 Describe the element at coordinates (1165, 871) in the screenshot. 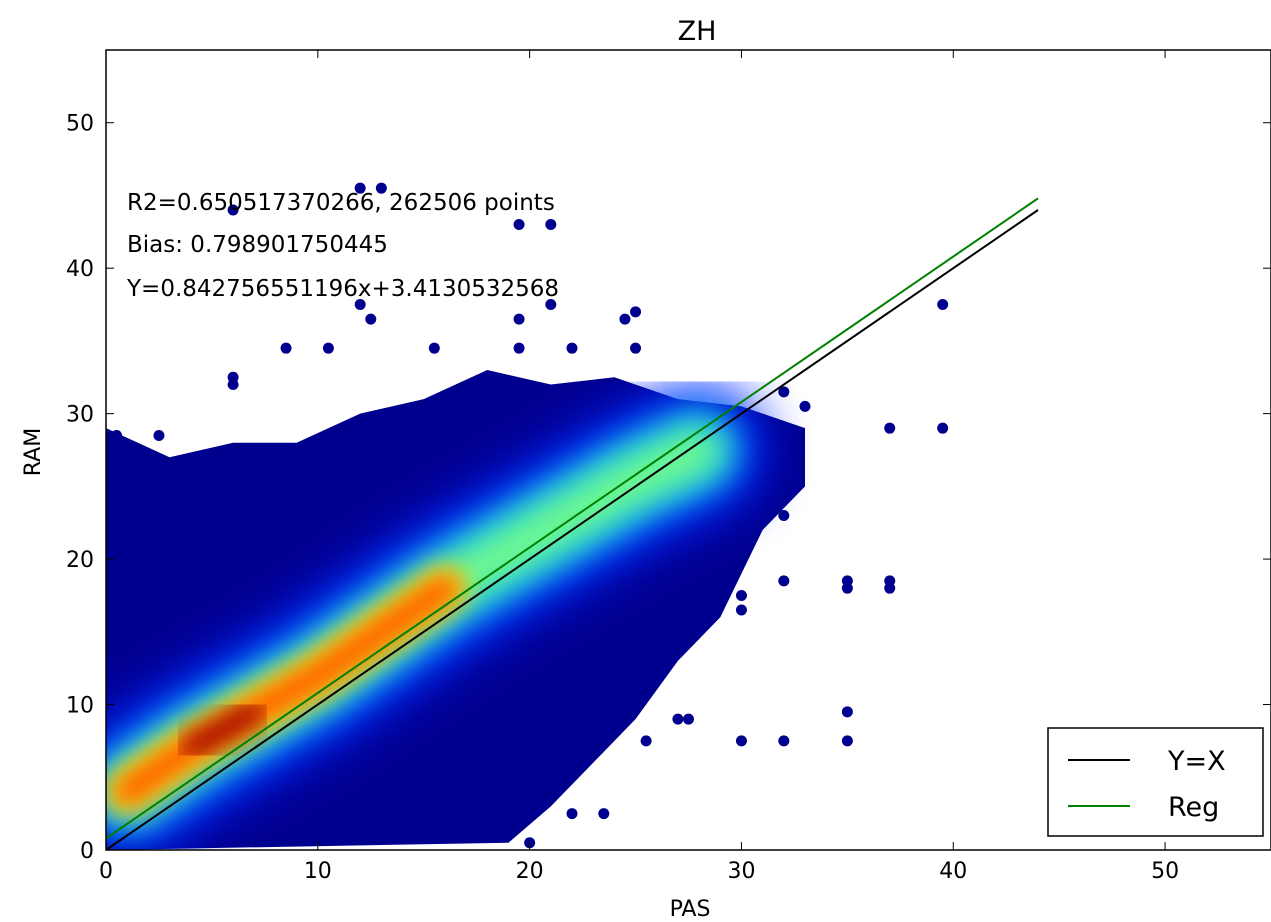

I see `x-tick-label: 50` at that location.